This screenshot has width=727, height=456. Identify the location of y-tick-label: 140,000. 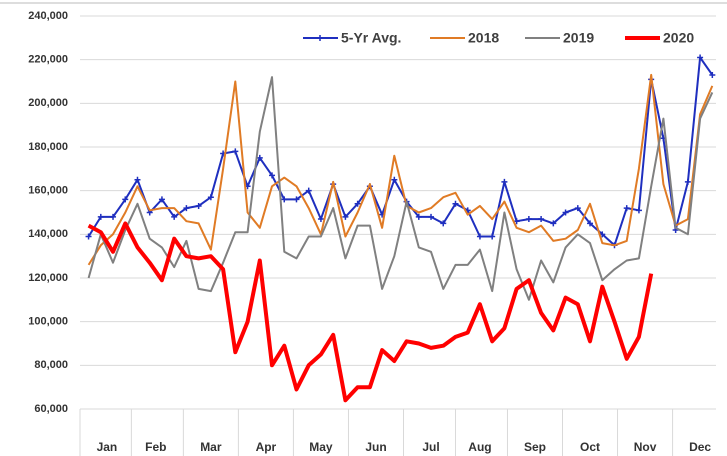
(48, 234).